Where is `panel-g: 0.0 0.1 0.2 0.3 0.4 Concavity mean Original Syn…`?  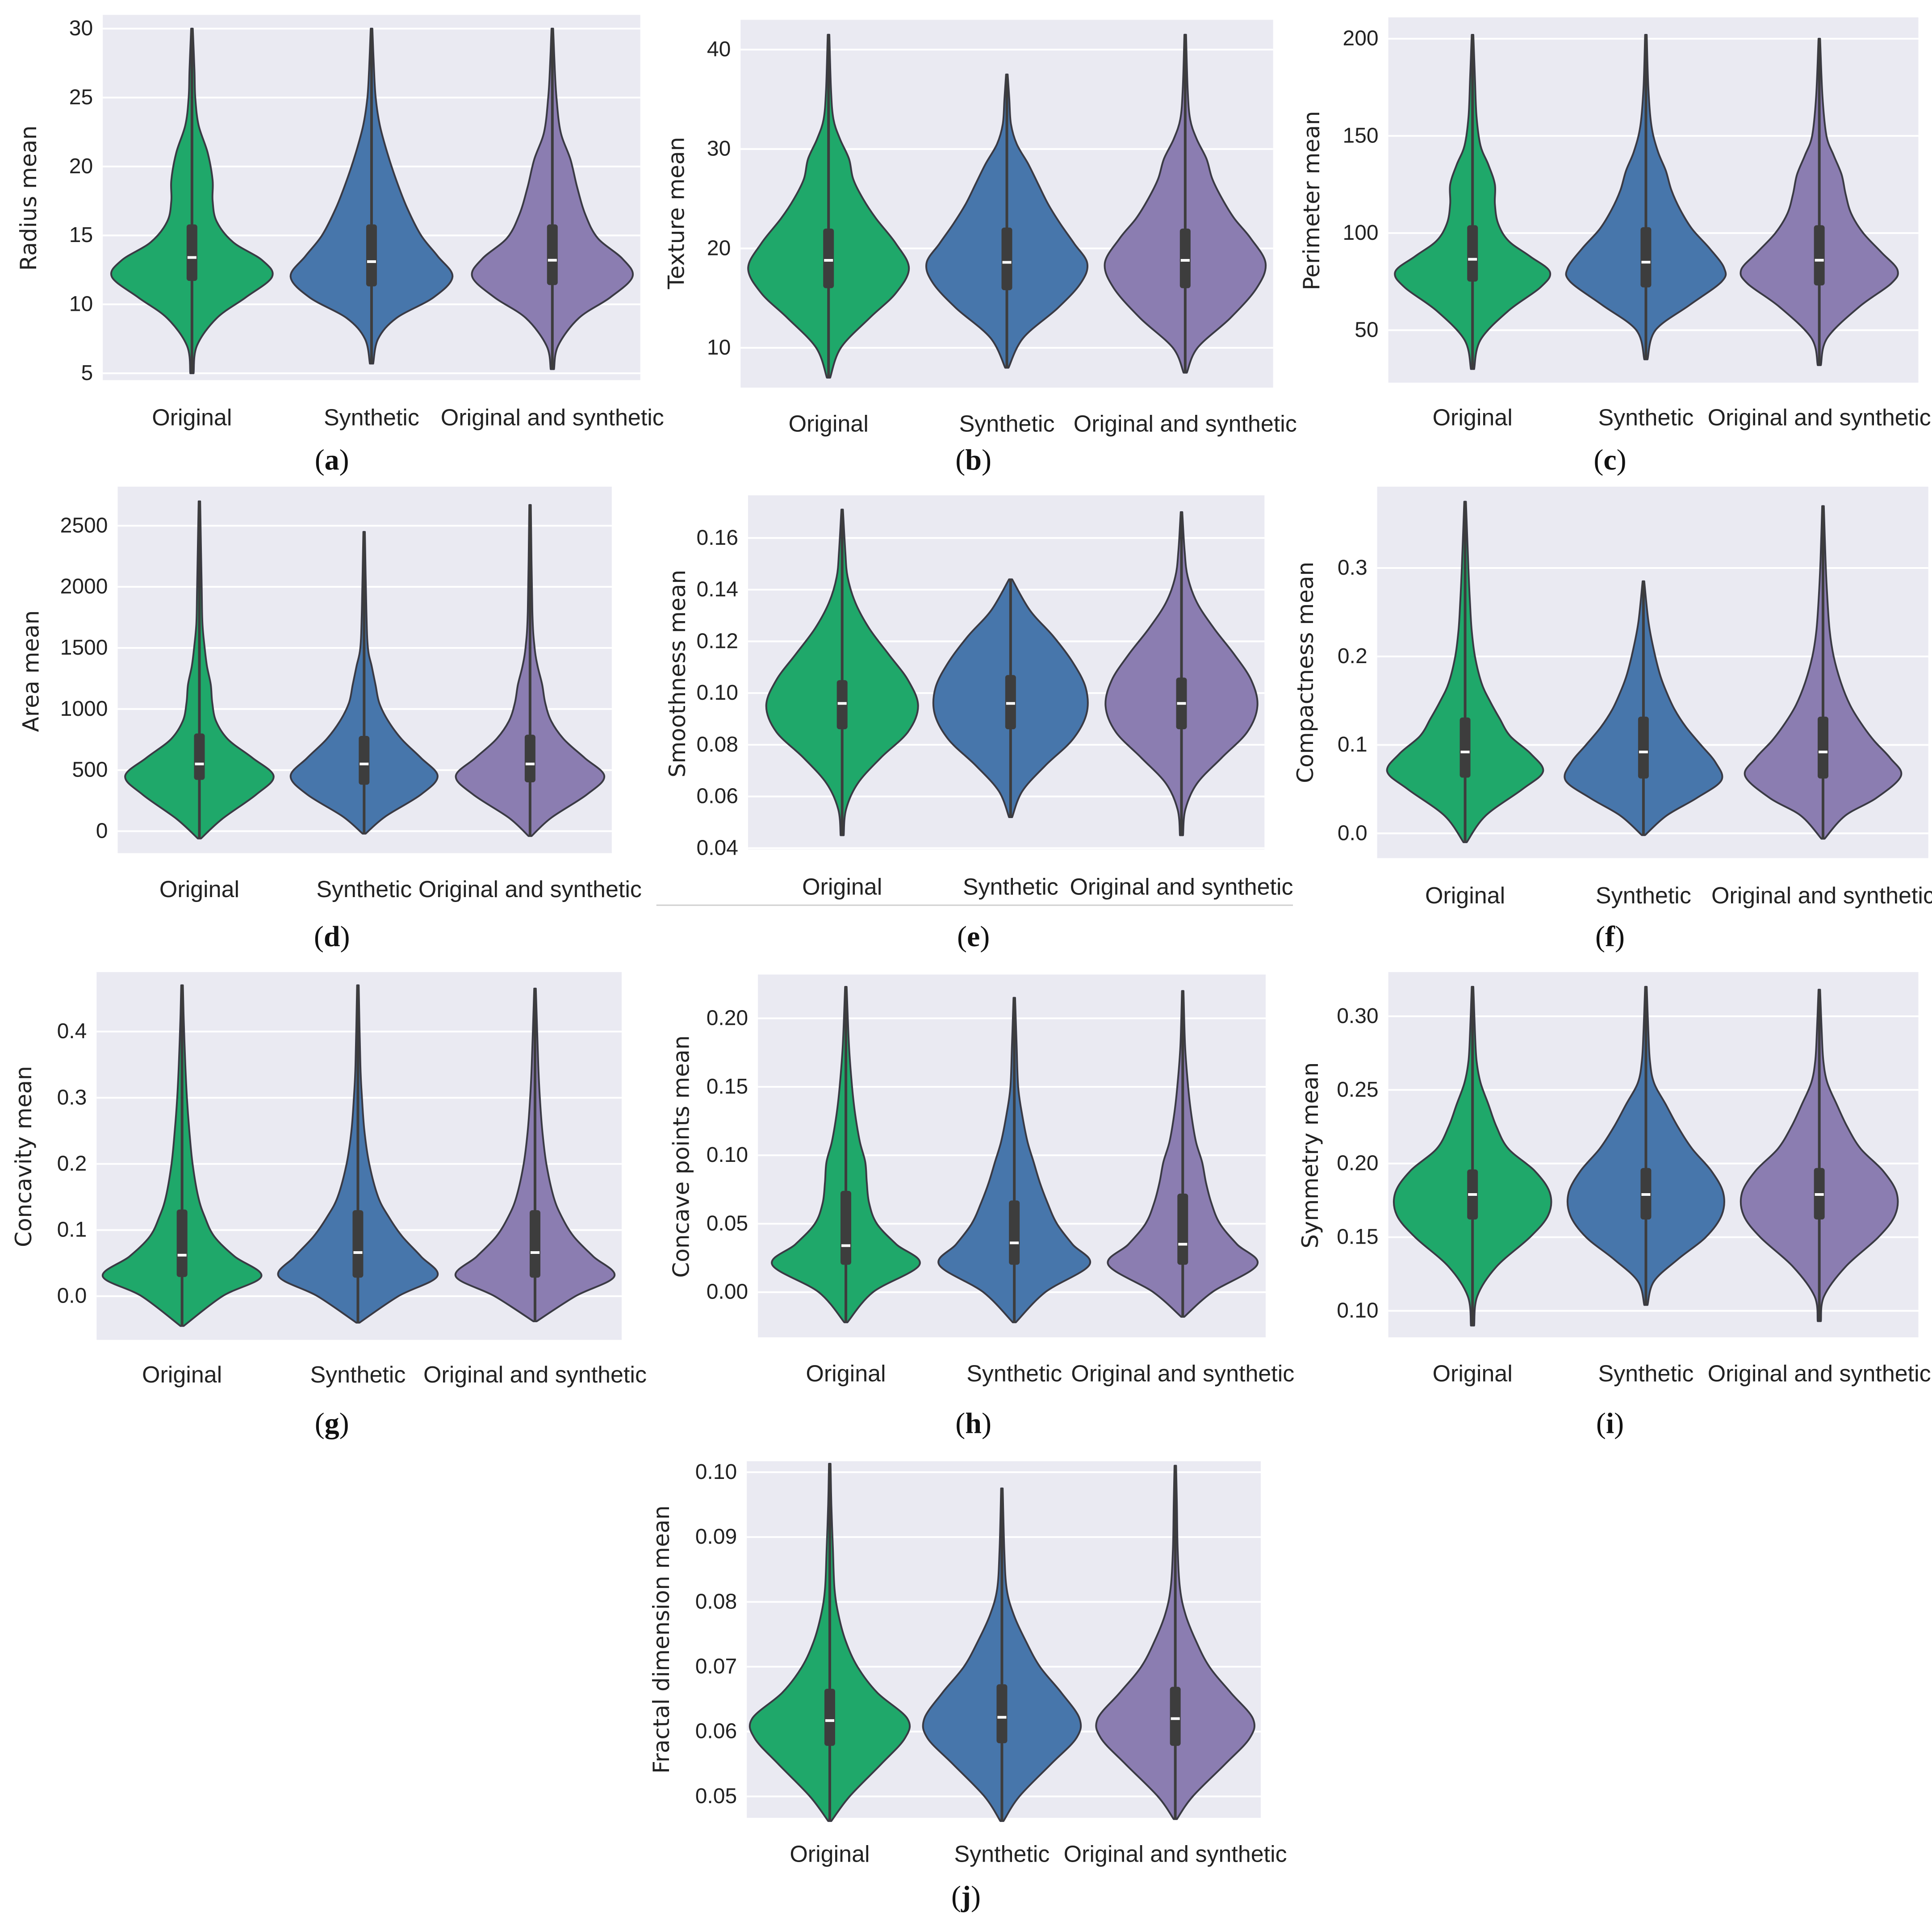 panel-g: 0.0 0.1 0.2 0.3 0.4 Concavity mean Original Syn… is located at coordinates (329, 1206).